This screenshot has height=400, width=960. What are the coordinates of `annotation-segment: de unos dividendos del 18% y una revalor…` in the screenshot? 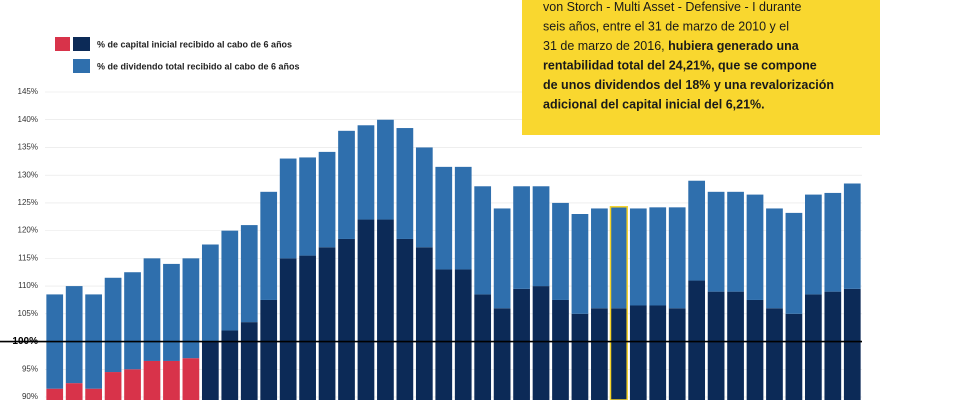 It's located at (688, 85).